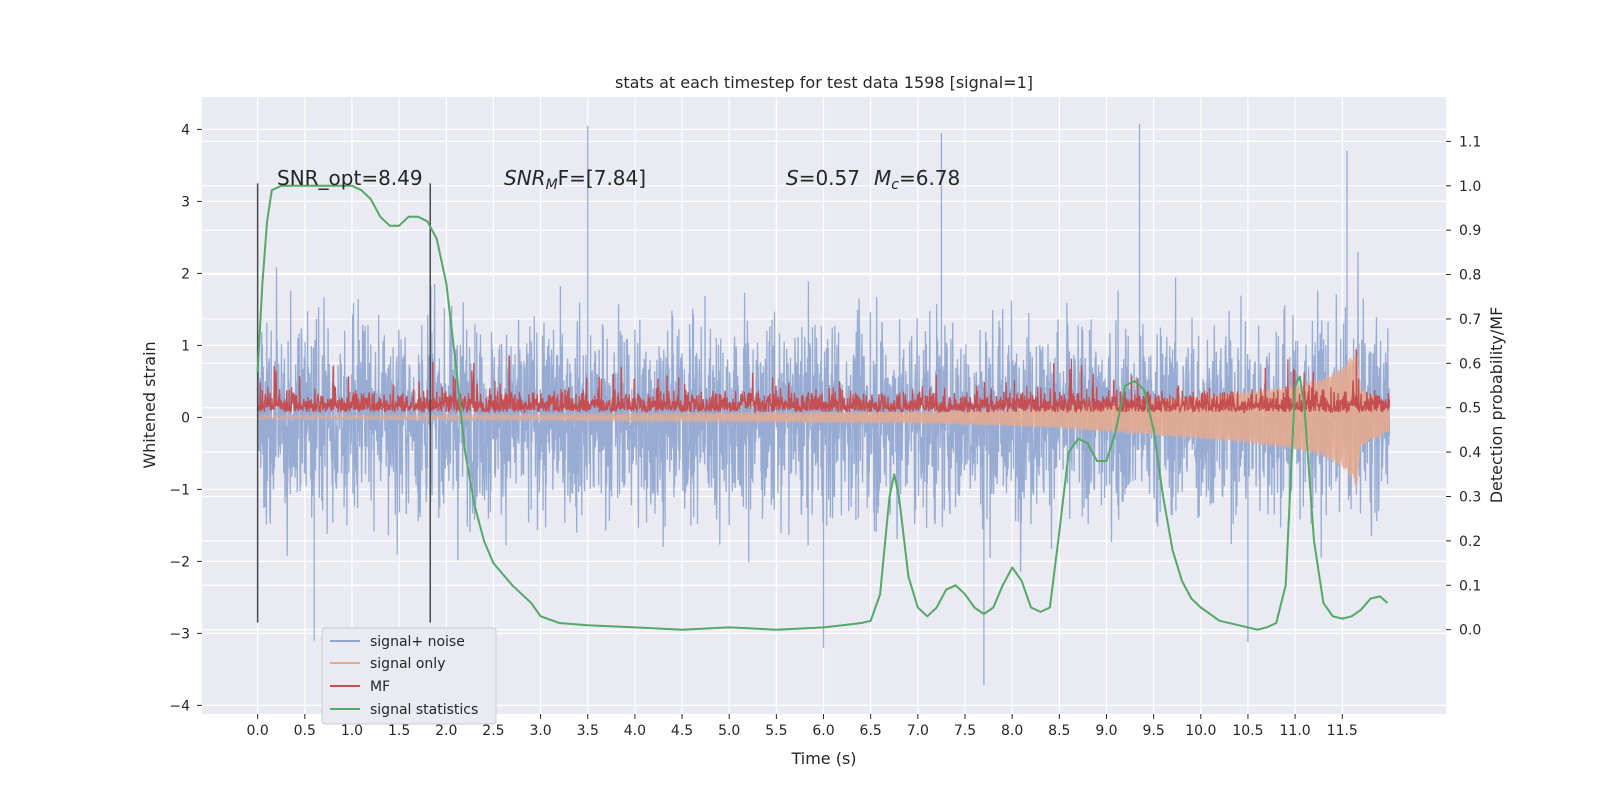 Image resolution: width=1600 pixels, height=800 pixels. I want to click on y2-axis-label: Detection probability/MF, so click(1496, 405).